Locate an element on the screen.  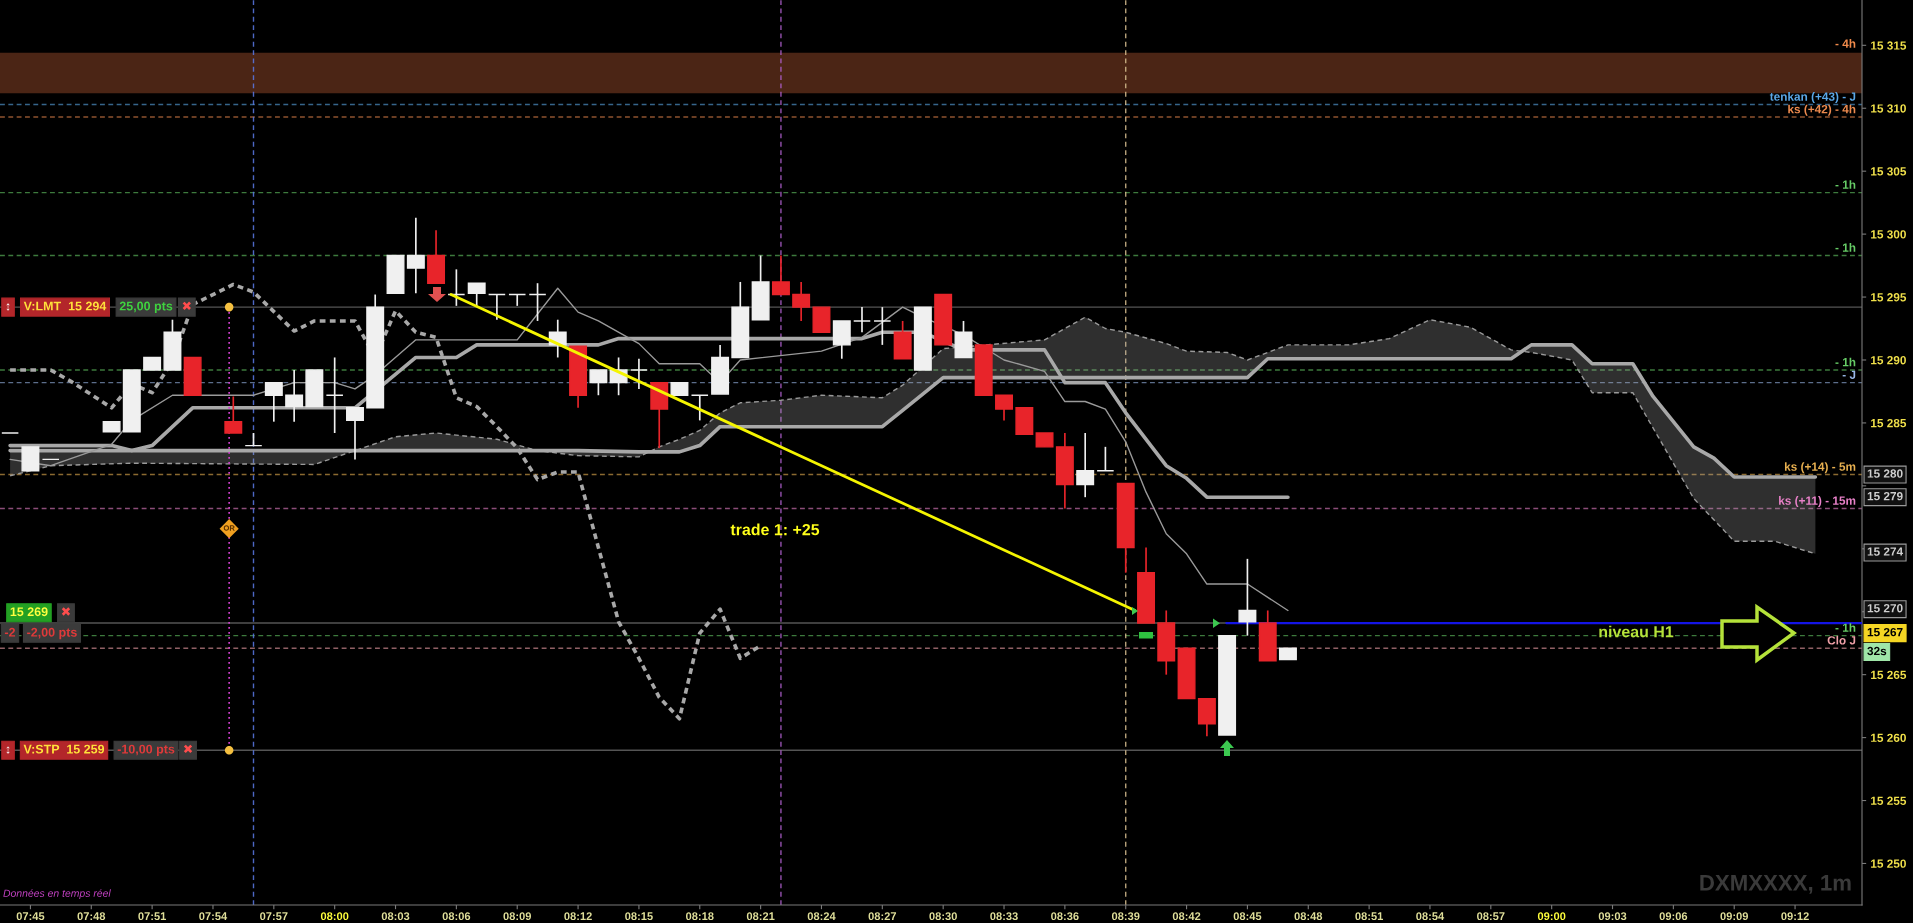
y-tick-label: 15 285 is located at coordinates (1889, 423).